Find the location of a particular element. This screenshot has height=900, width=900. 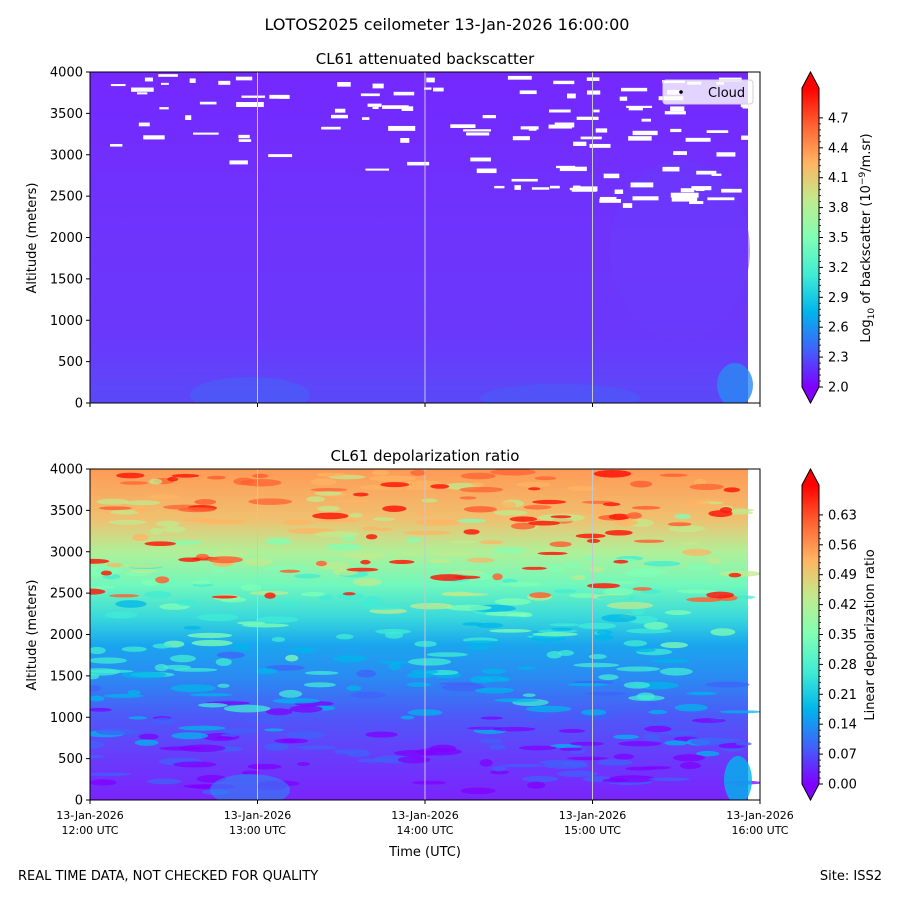

colorbar-tick-label: 3.5 is located at coordinates (838, 238).